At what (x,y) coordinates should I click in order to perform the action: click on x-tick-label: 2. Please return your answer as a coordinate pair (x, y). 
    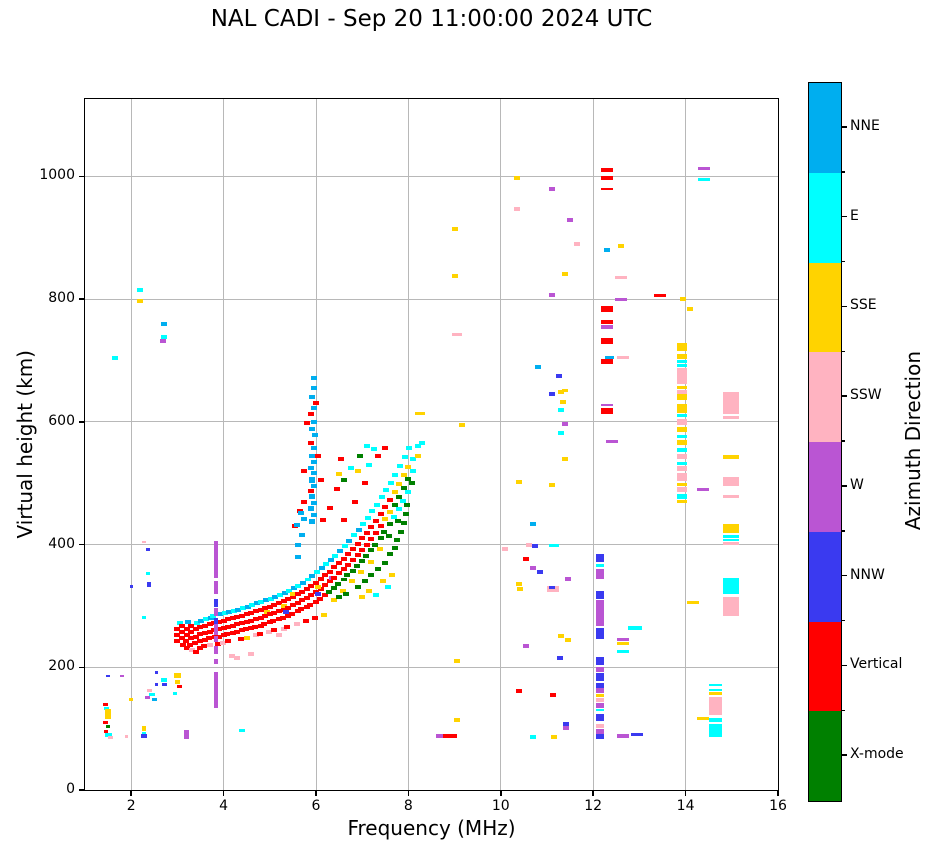
    Looking at the image, I should click on (131, 806).